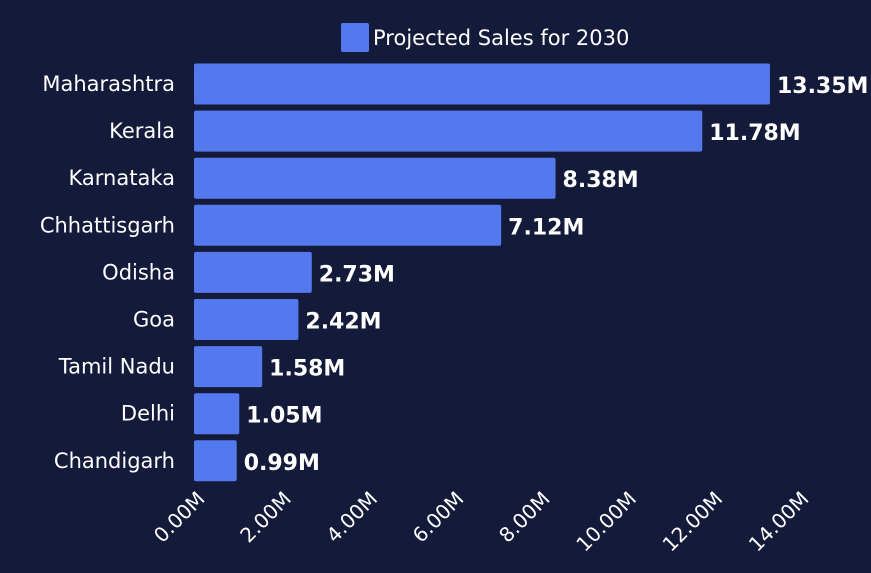 This screenshot has width=871, height=573. I want to click on bar-kerala, so click(448, 131).